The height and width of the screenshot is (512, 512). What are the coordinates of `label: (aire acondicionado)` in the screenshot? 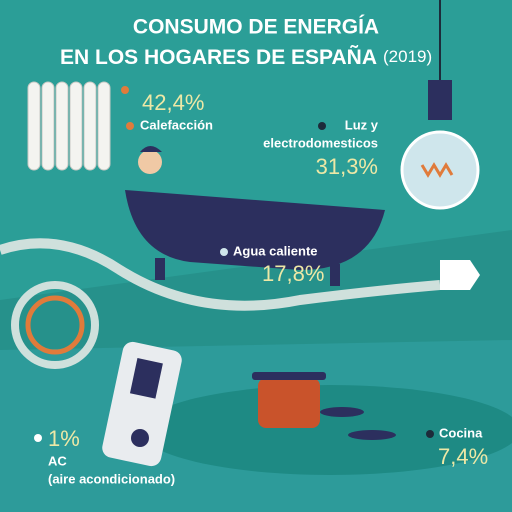 It's located at (111, 478).